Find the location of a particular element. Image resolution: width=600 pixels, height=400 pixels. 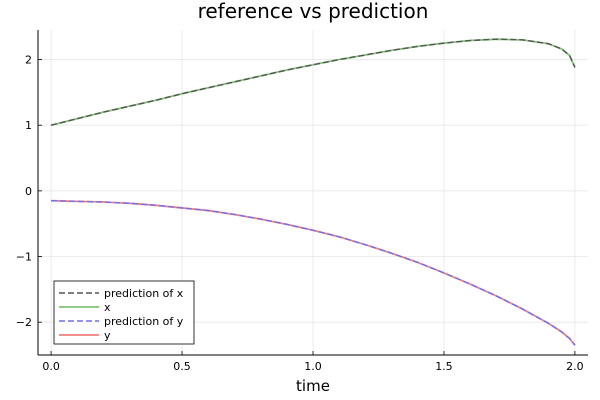

x-tick-label: 0.0 is located at coordinates (51, 366).